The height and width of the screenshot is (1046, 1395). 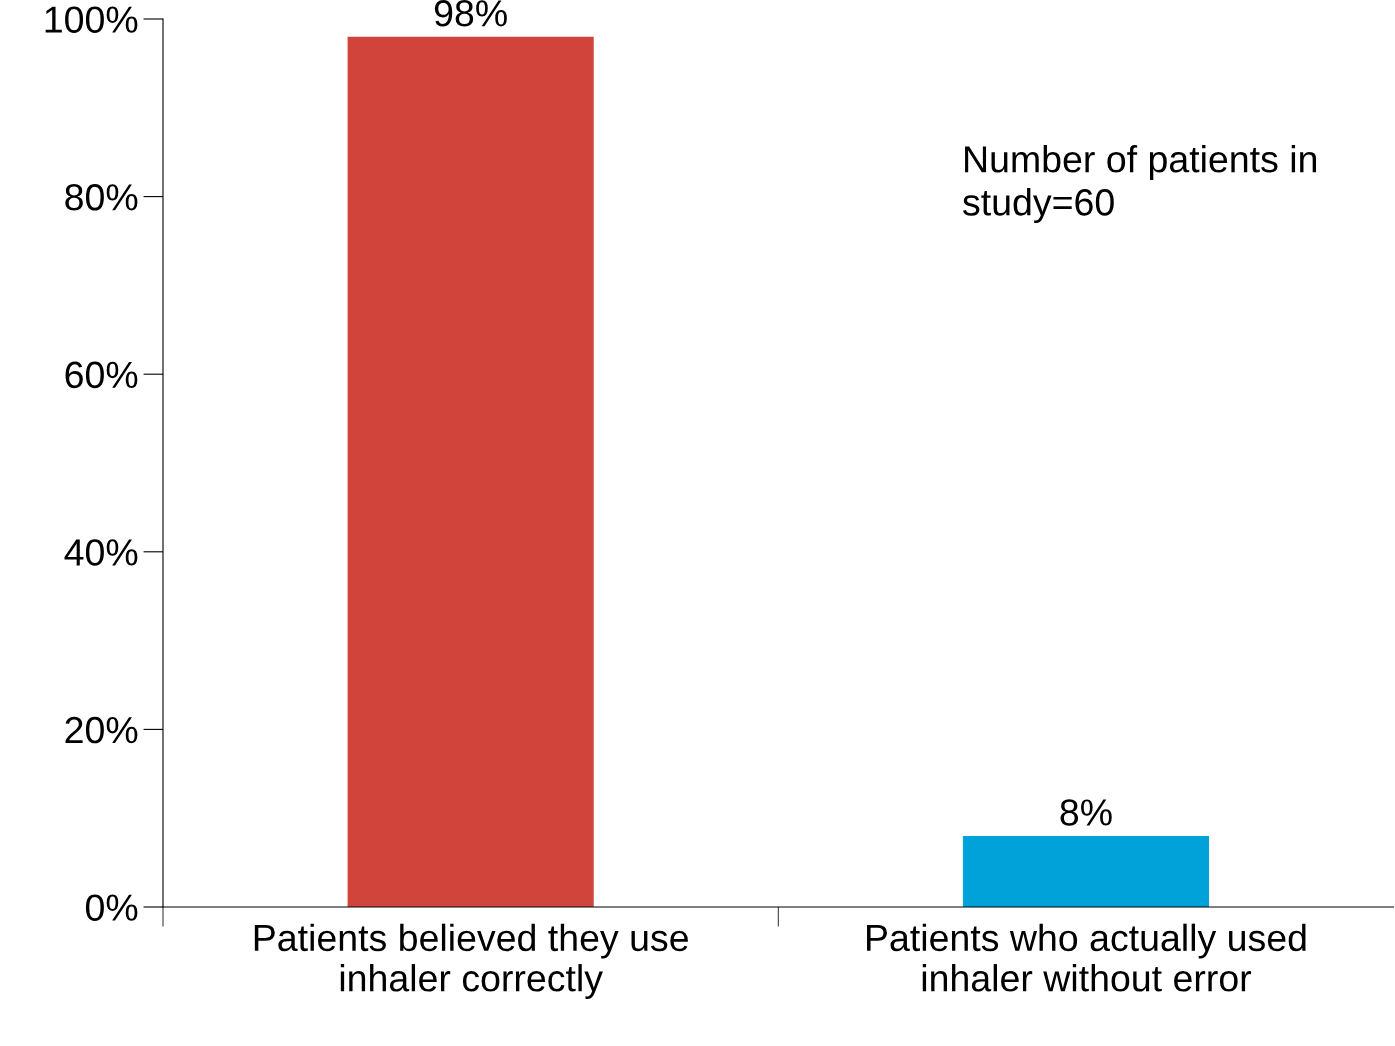 I want to click on x-tick-label: Patients believed they use inhaler correctly, so click(x=471, y=961).